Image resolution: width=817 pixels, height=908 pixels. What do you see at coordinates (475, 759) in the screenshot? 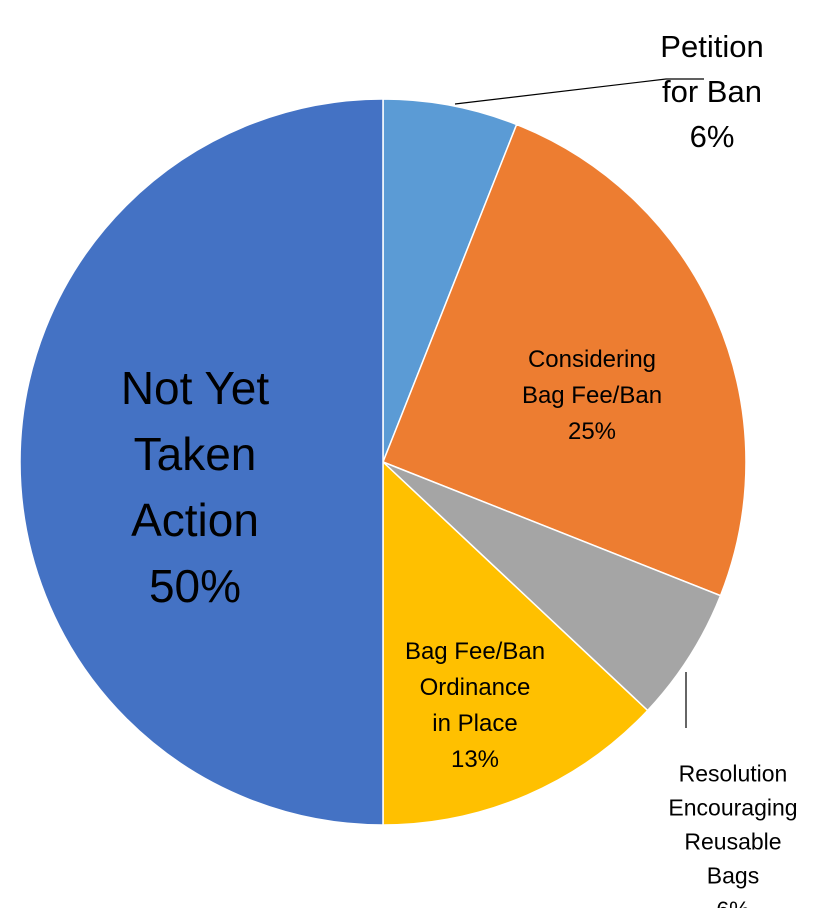
I see `slice-percent-3: 13%` at bounding box center [475, 759].